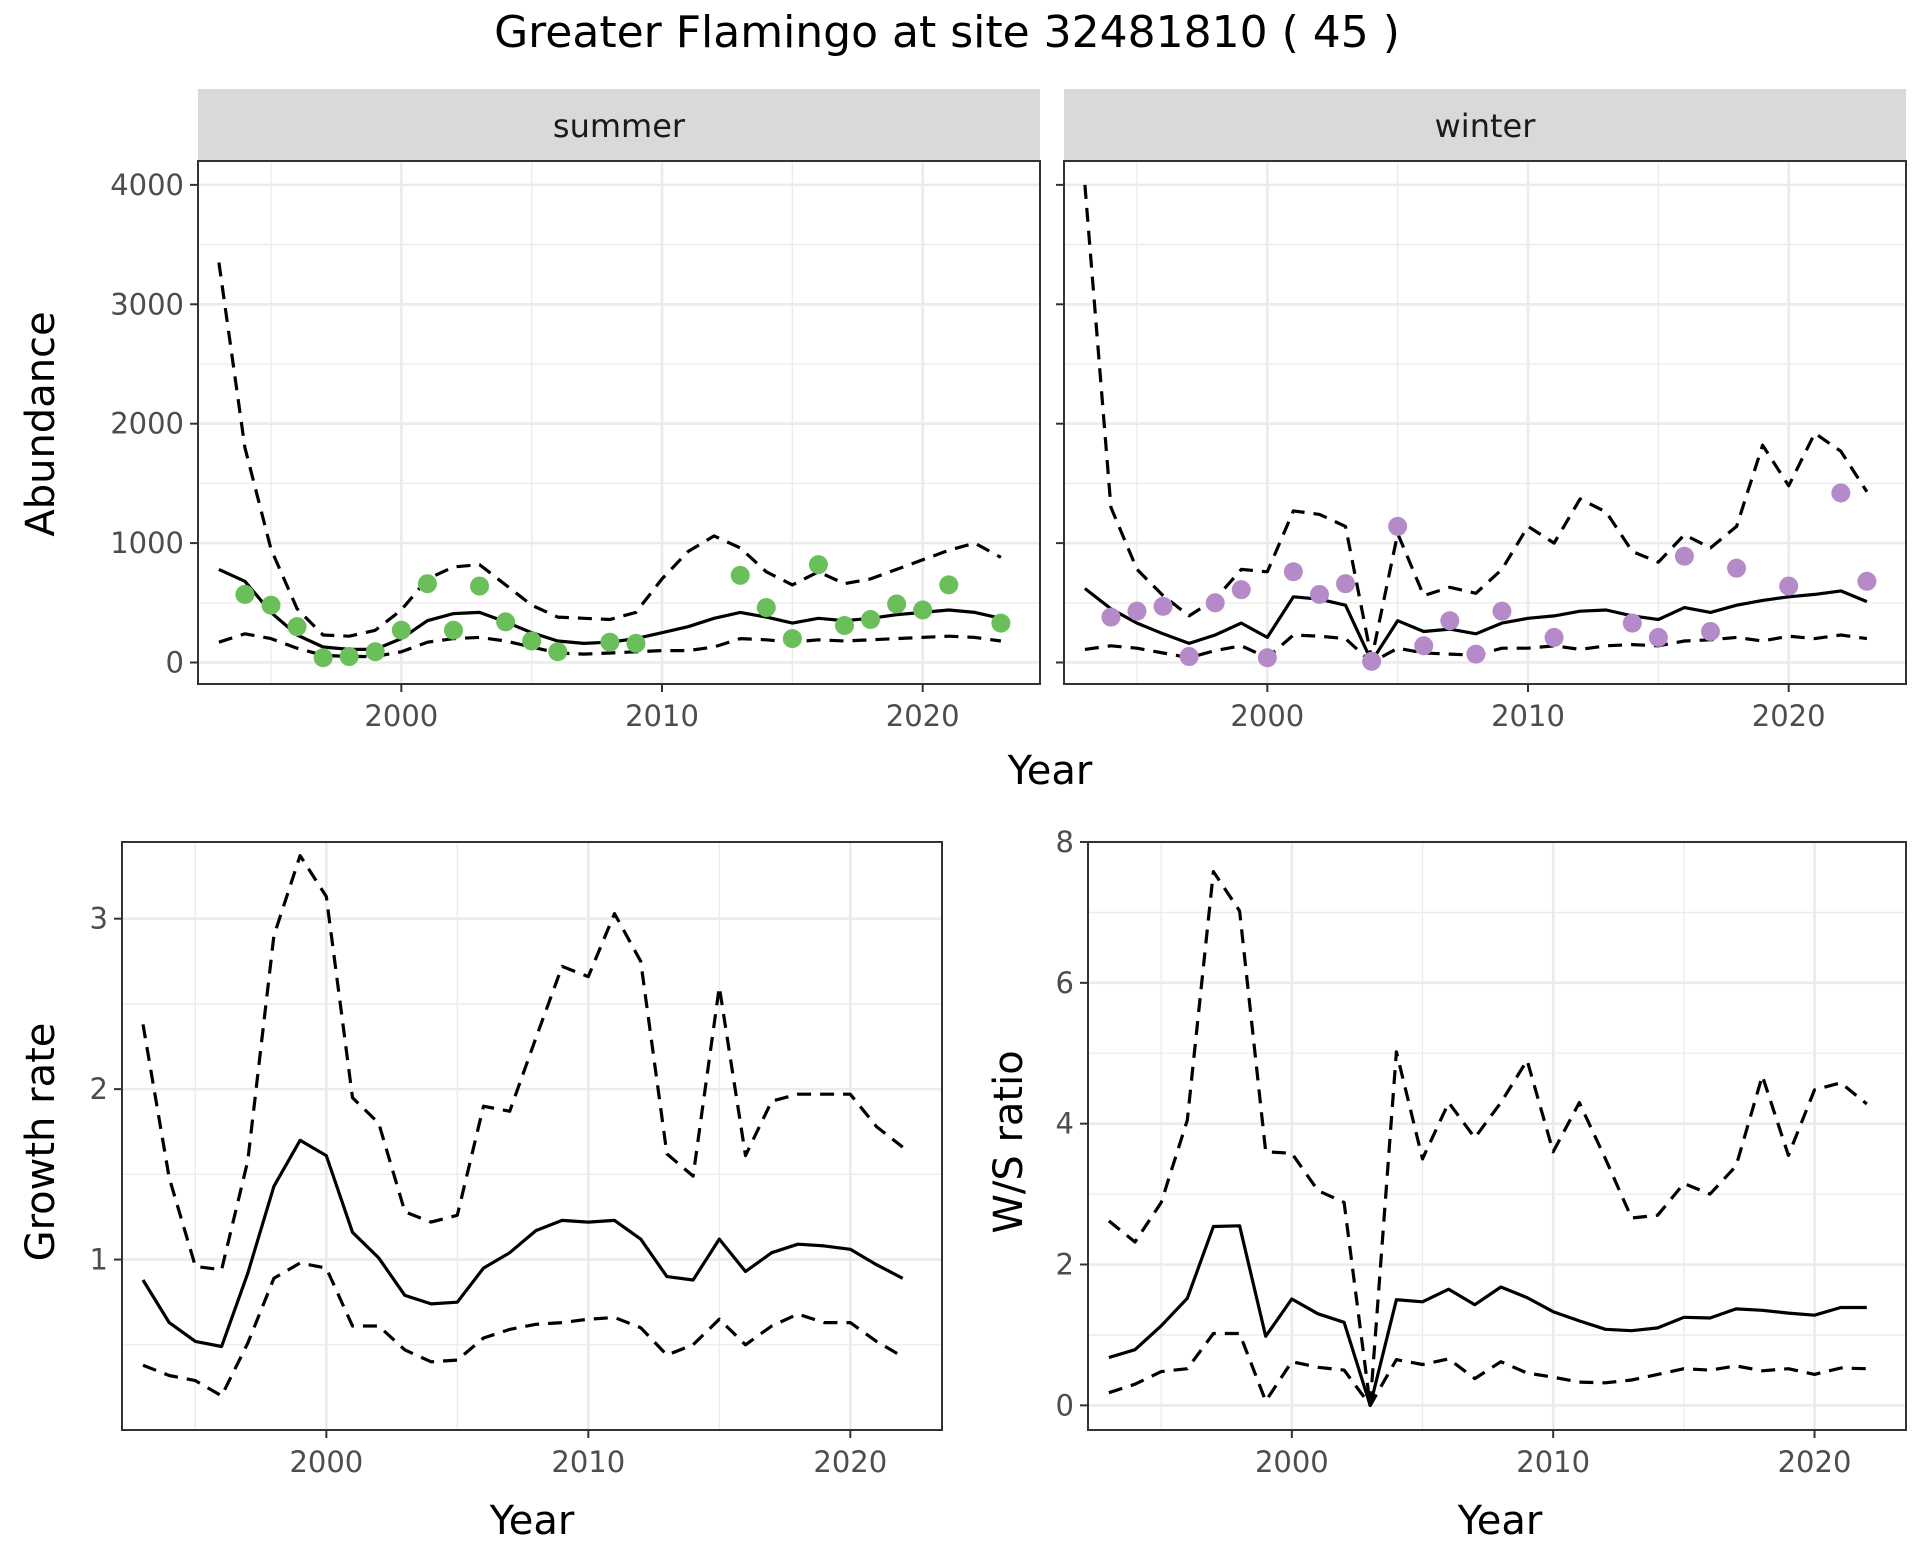 This screenshot has width=1920, height=1560. I want to click on y-axis-title-ws: W/S ratio, so click(1009, 1141).